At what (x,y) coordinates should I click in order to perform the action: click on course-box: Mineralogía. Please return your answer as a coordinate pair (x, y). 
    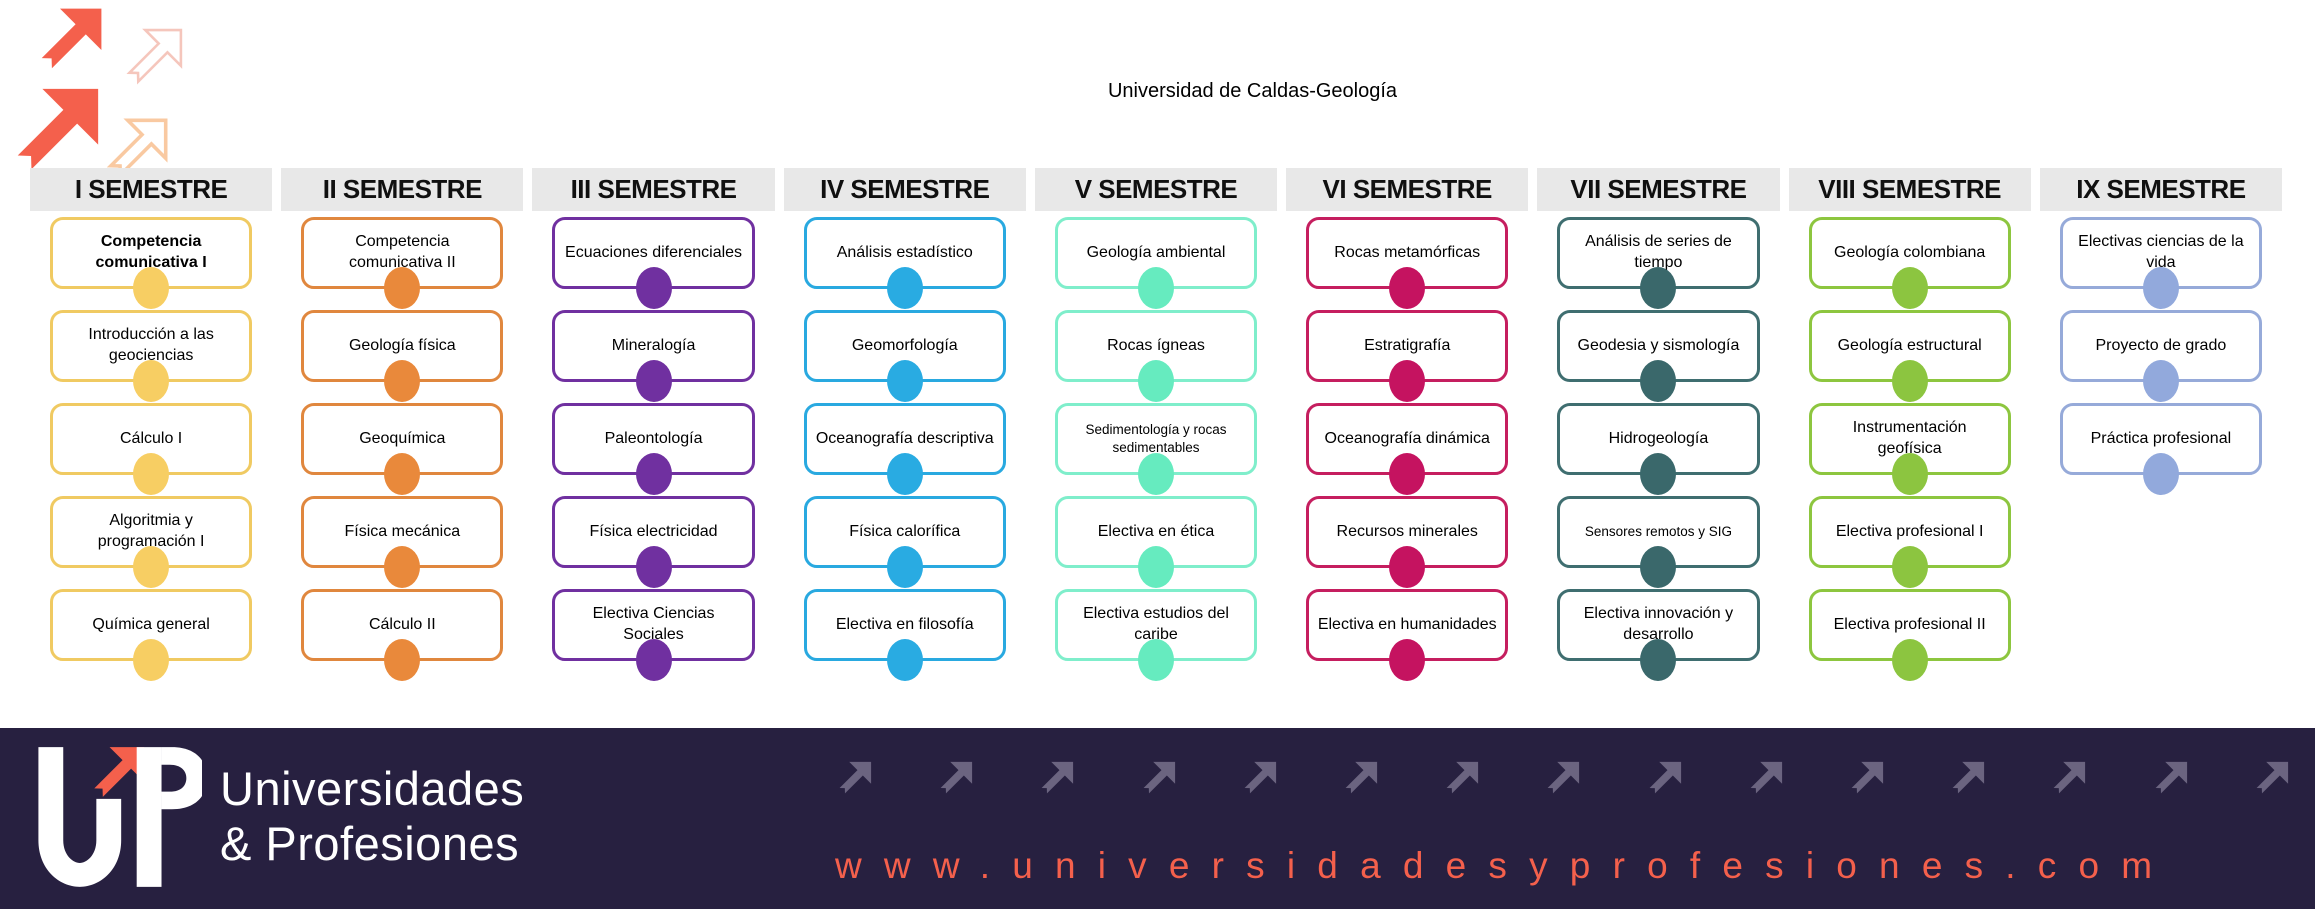
    Looking at the image, I should click on (653, 356).